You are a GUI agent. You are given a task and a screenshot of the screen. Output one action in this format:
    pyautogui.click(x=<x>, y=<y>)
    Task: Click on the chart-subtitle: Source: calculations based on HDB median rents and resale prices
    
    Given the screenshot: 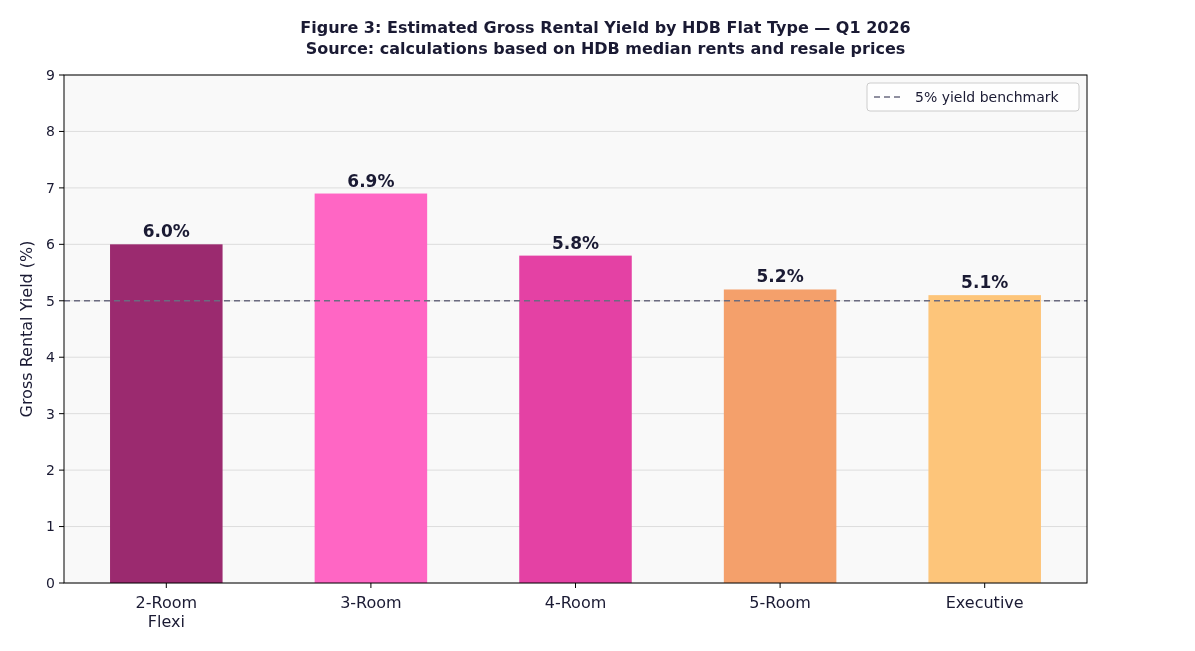 What is the action you would take?
    pyautogui.click(x=605, y=48)
    